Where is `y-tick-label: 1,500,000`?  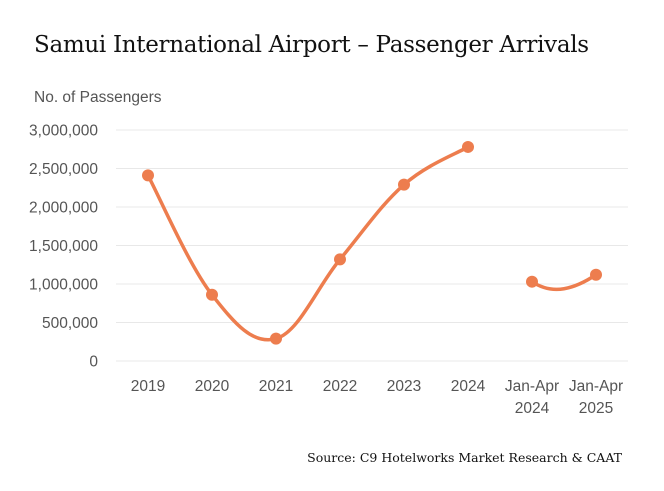
y-tick-label: 1,500,000 is located at coordinates (63, 246).